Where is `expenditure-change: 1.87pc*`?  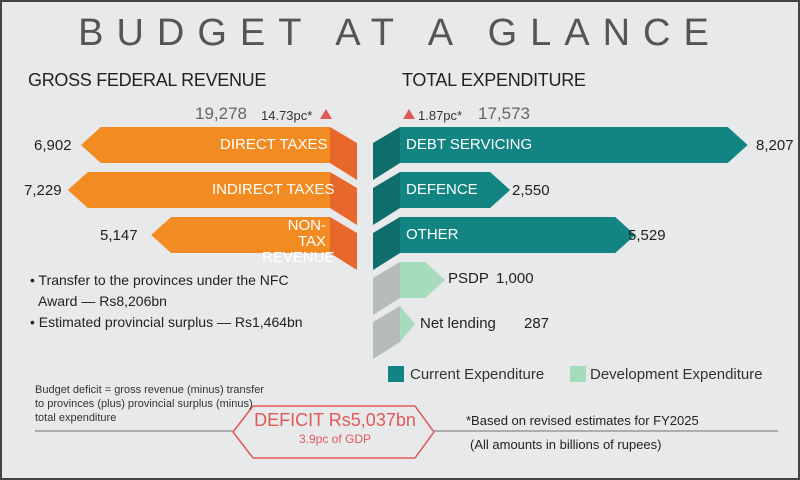
expenditure-change: 1.87pc* is located at coordinates (440, 115).